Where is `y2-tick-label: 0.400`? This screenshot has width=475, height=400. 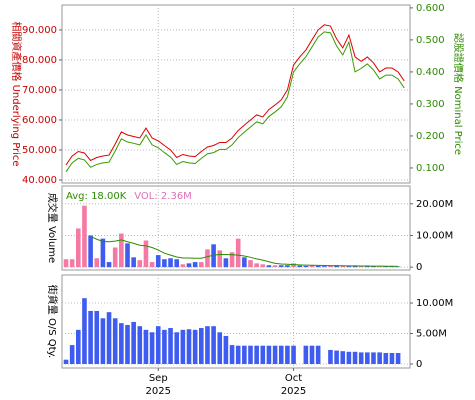 y2-tick-label: 0.400 is located at coordinates (430, 72).